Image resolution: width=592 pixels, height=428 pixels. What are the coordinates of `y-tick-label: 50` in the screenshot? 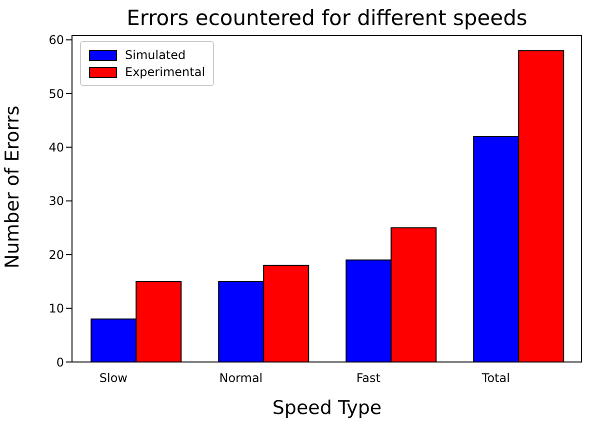 It's located at (56, 93).